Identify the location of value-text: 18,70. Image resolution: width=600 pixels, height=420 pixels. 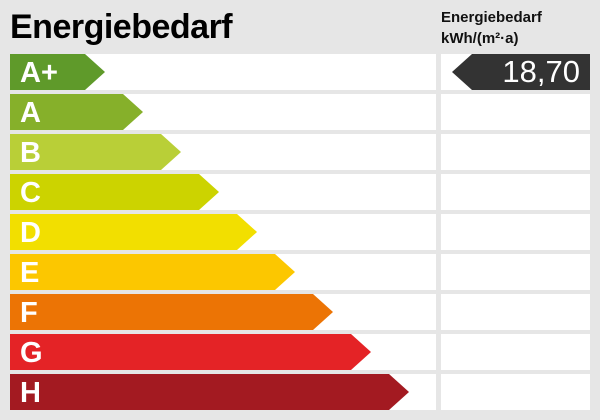
(541, 71).